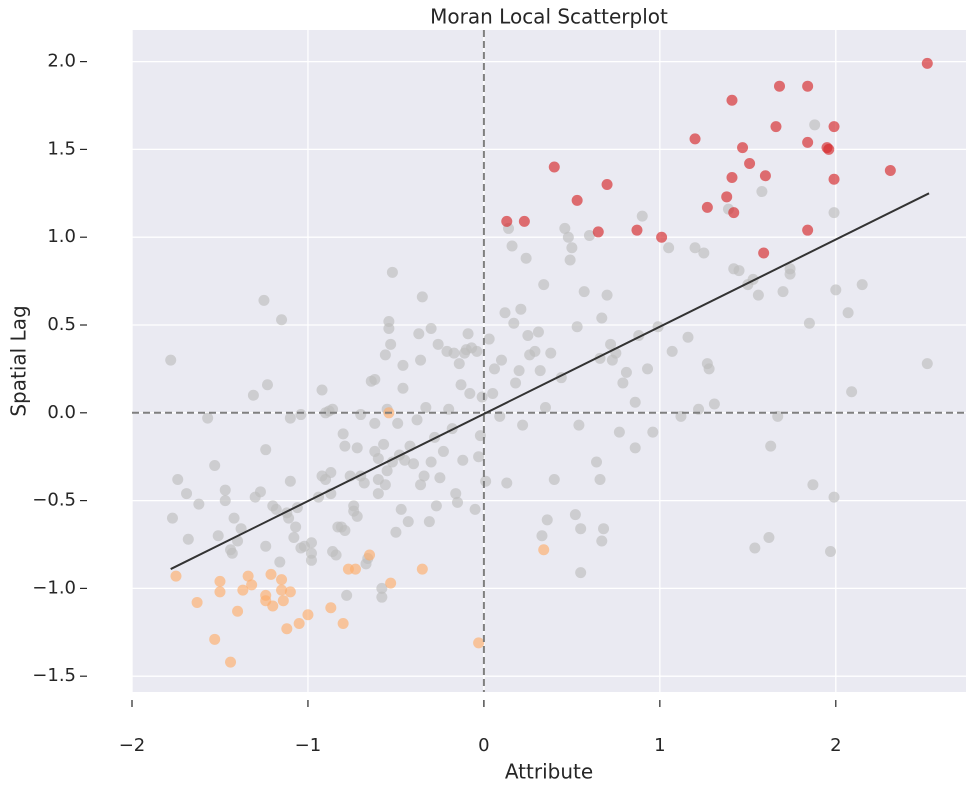 The height and width of the screenshot is (793, 976). I want to click on y-axis-label: Spatial Lag, so click(19, 360).